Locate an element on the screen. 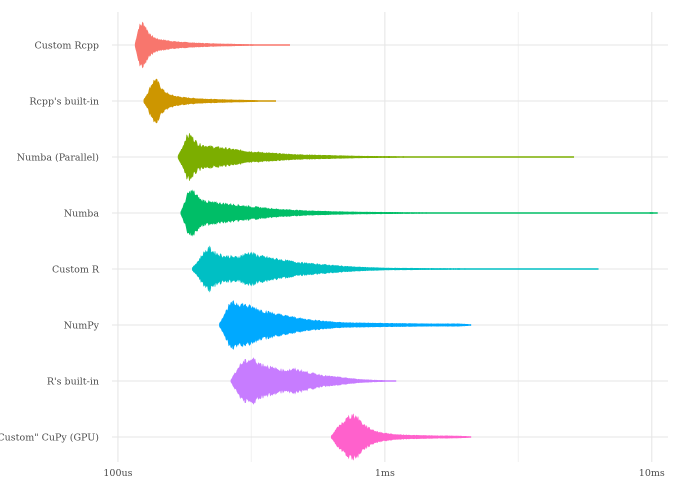  violin-custom-r is located at coordinates (395, 269).